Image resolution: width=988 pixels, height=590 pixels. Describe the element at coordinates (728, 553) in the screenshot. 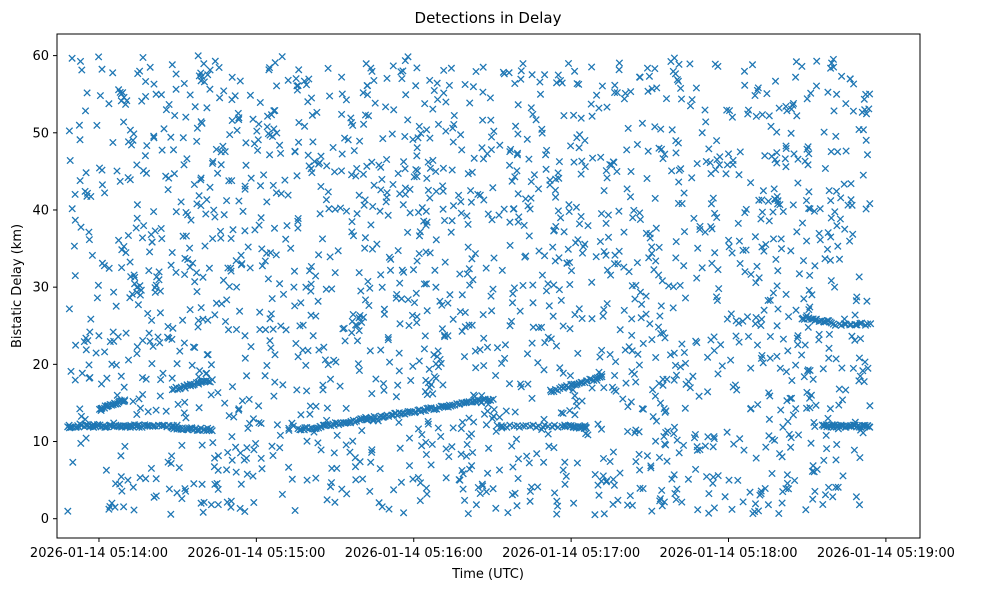

I see `x-tick-label: 2026-01-14 05:18:00` at that location.